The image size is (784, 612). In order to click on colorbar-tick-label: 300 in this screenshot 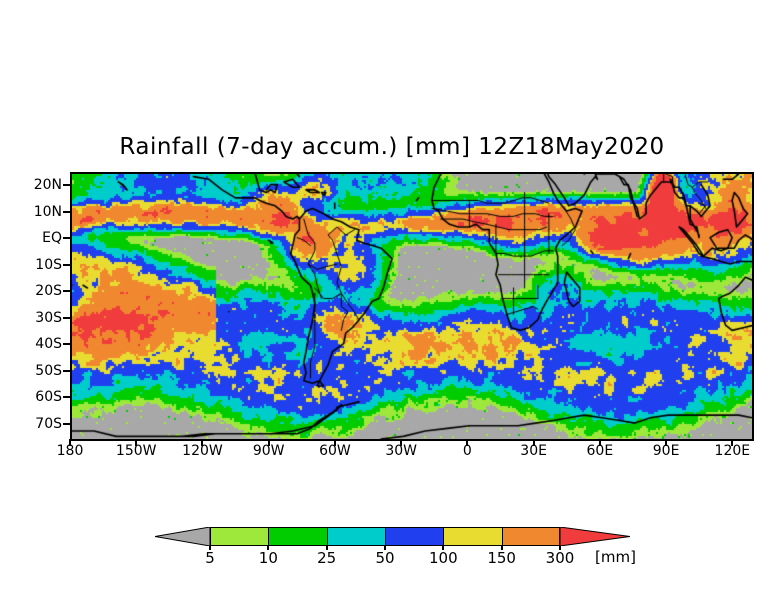, I will do `click(560, 558)`.